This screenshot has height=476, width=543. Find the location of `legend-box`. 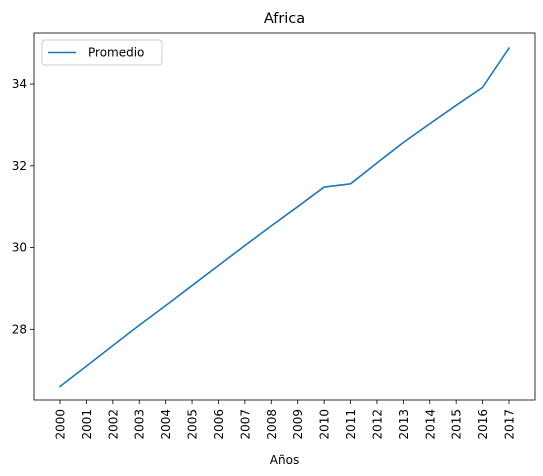

legend-box is located at coordinates (102, 52).